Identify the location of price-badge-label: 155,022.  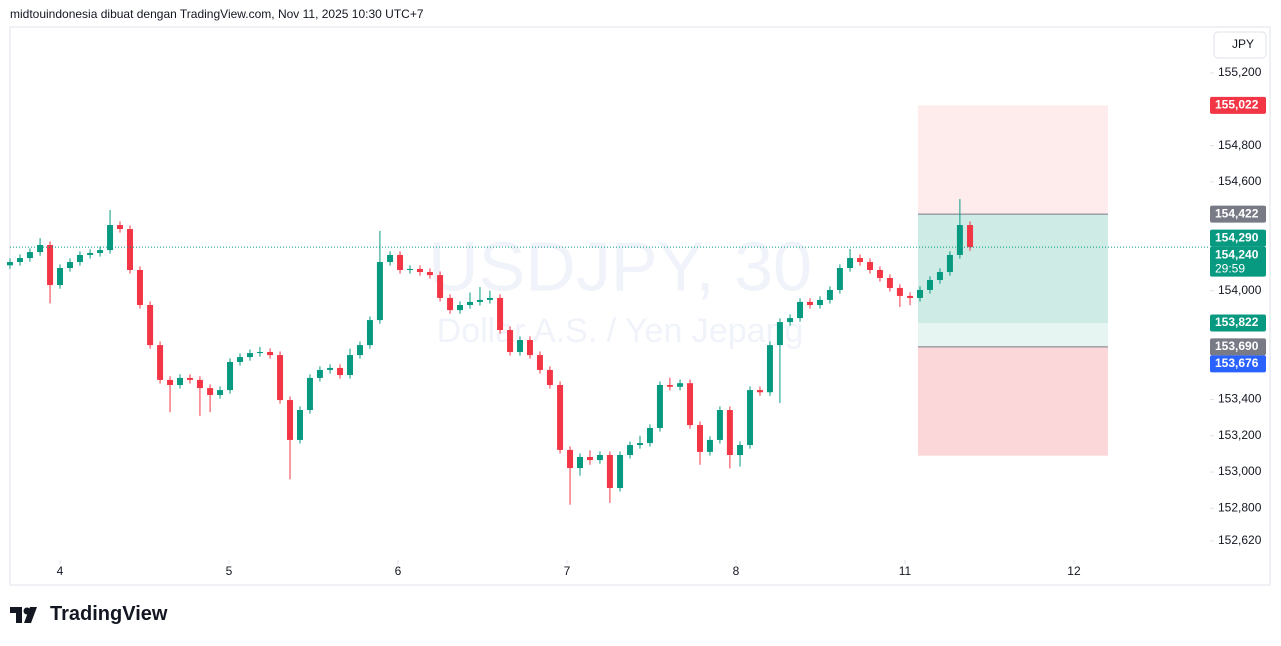
(1237, 105).